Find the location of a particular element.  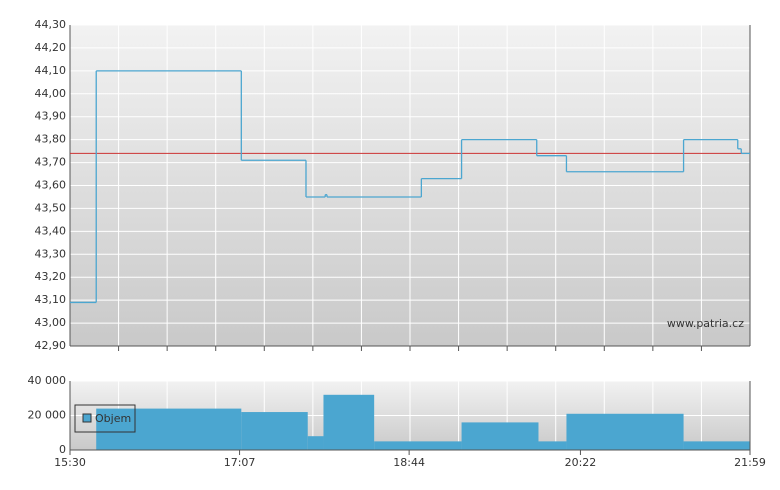

x-tick-label: 15:30 is located at coordinates (70, 462).